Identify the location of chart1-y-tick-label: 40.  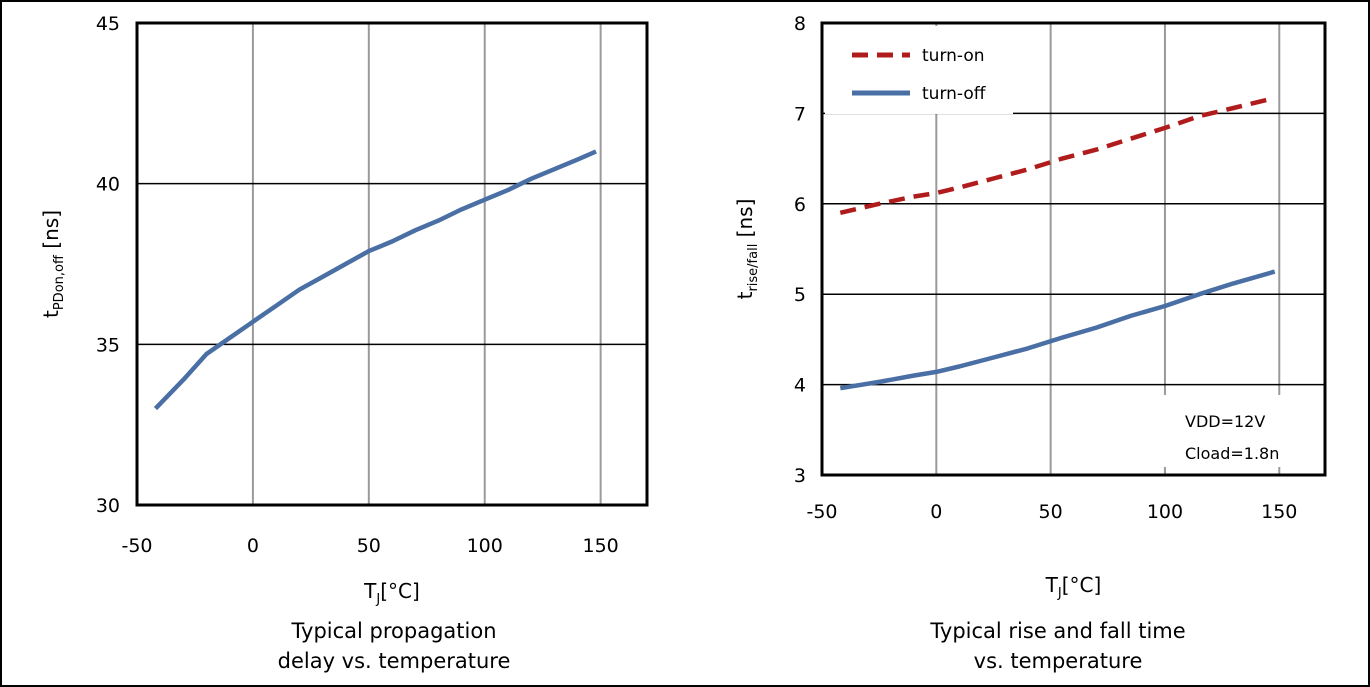
(108, 185).